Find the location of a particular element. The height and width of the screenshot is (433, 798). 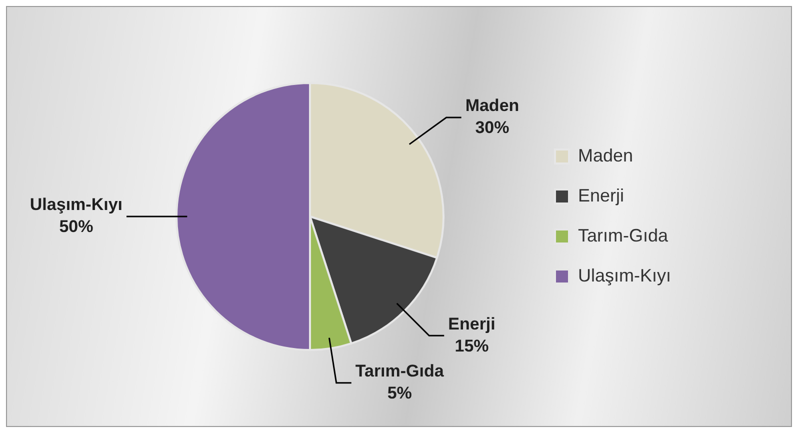

legend-label: Ulaşım-Kıyı is located at coordinates (625, 275).